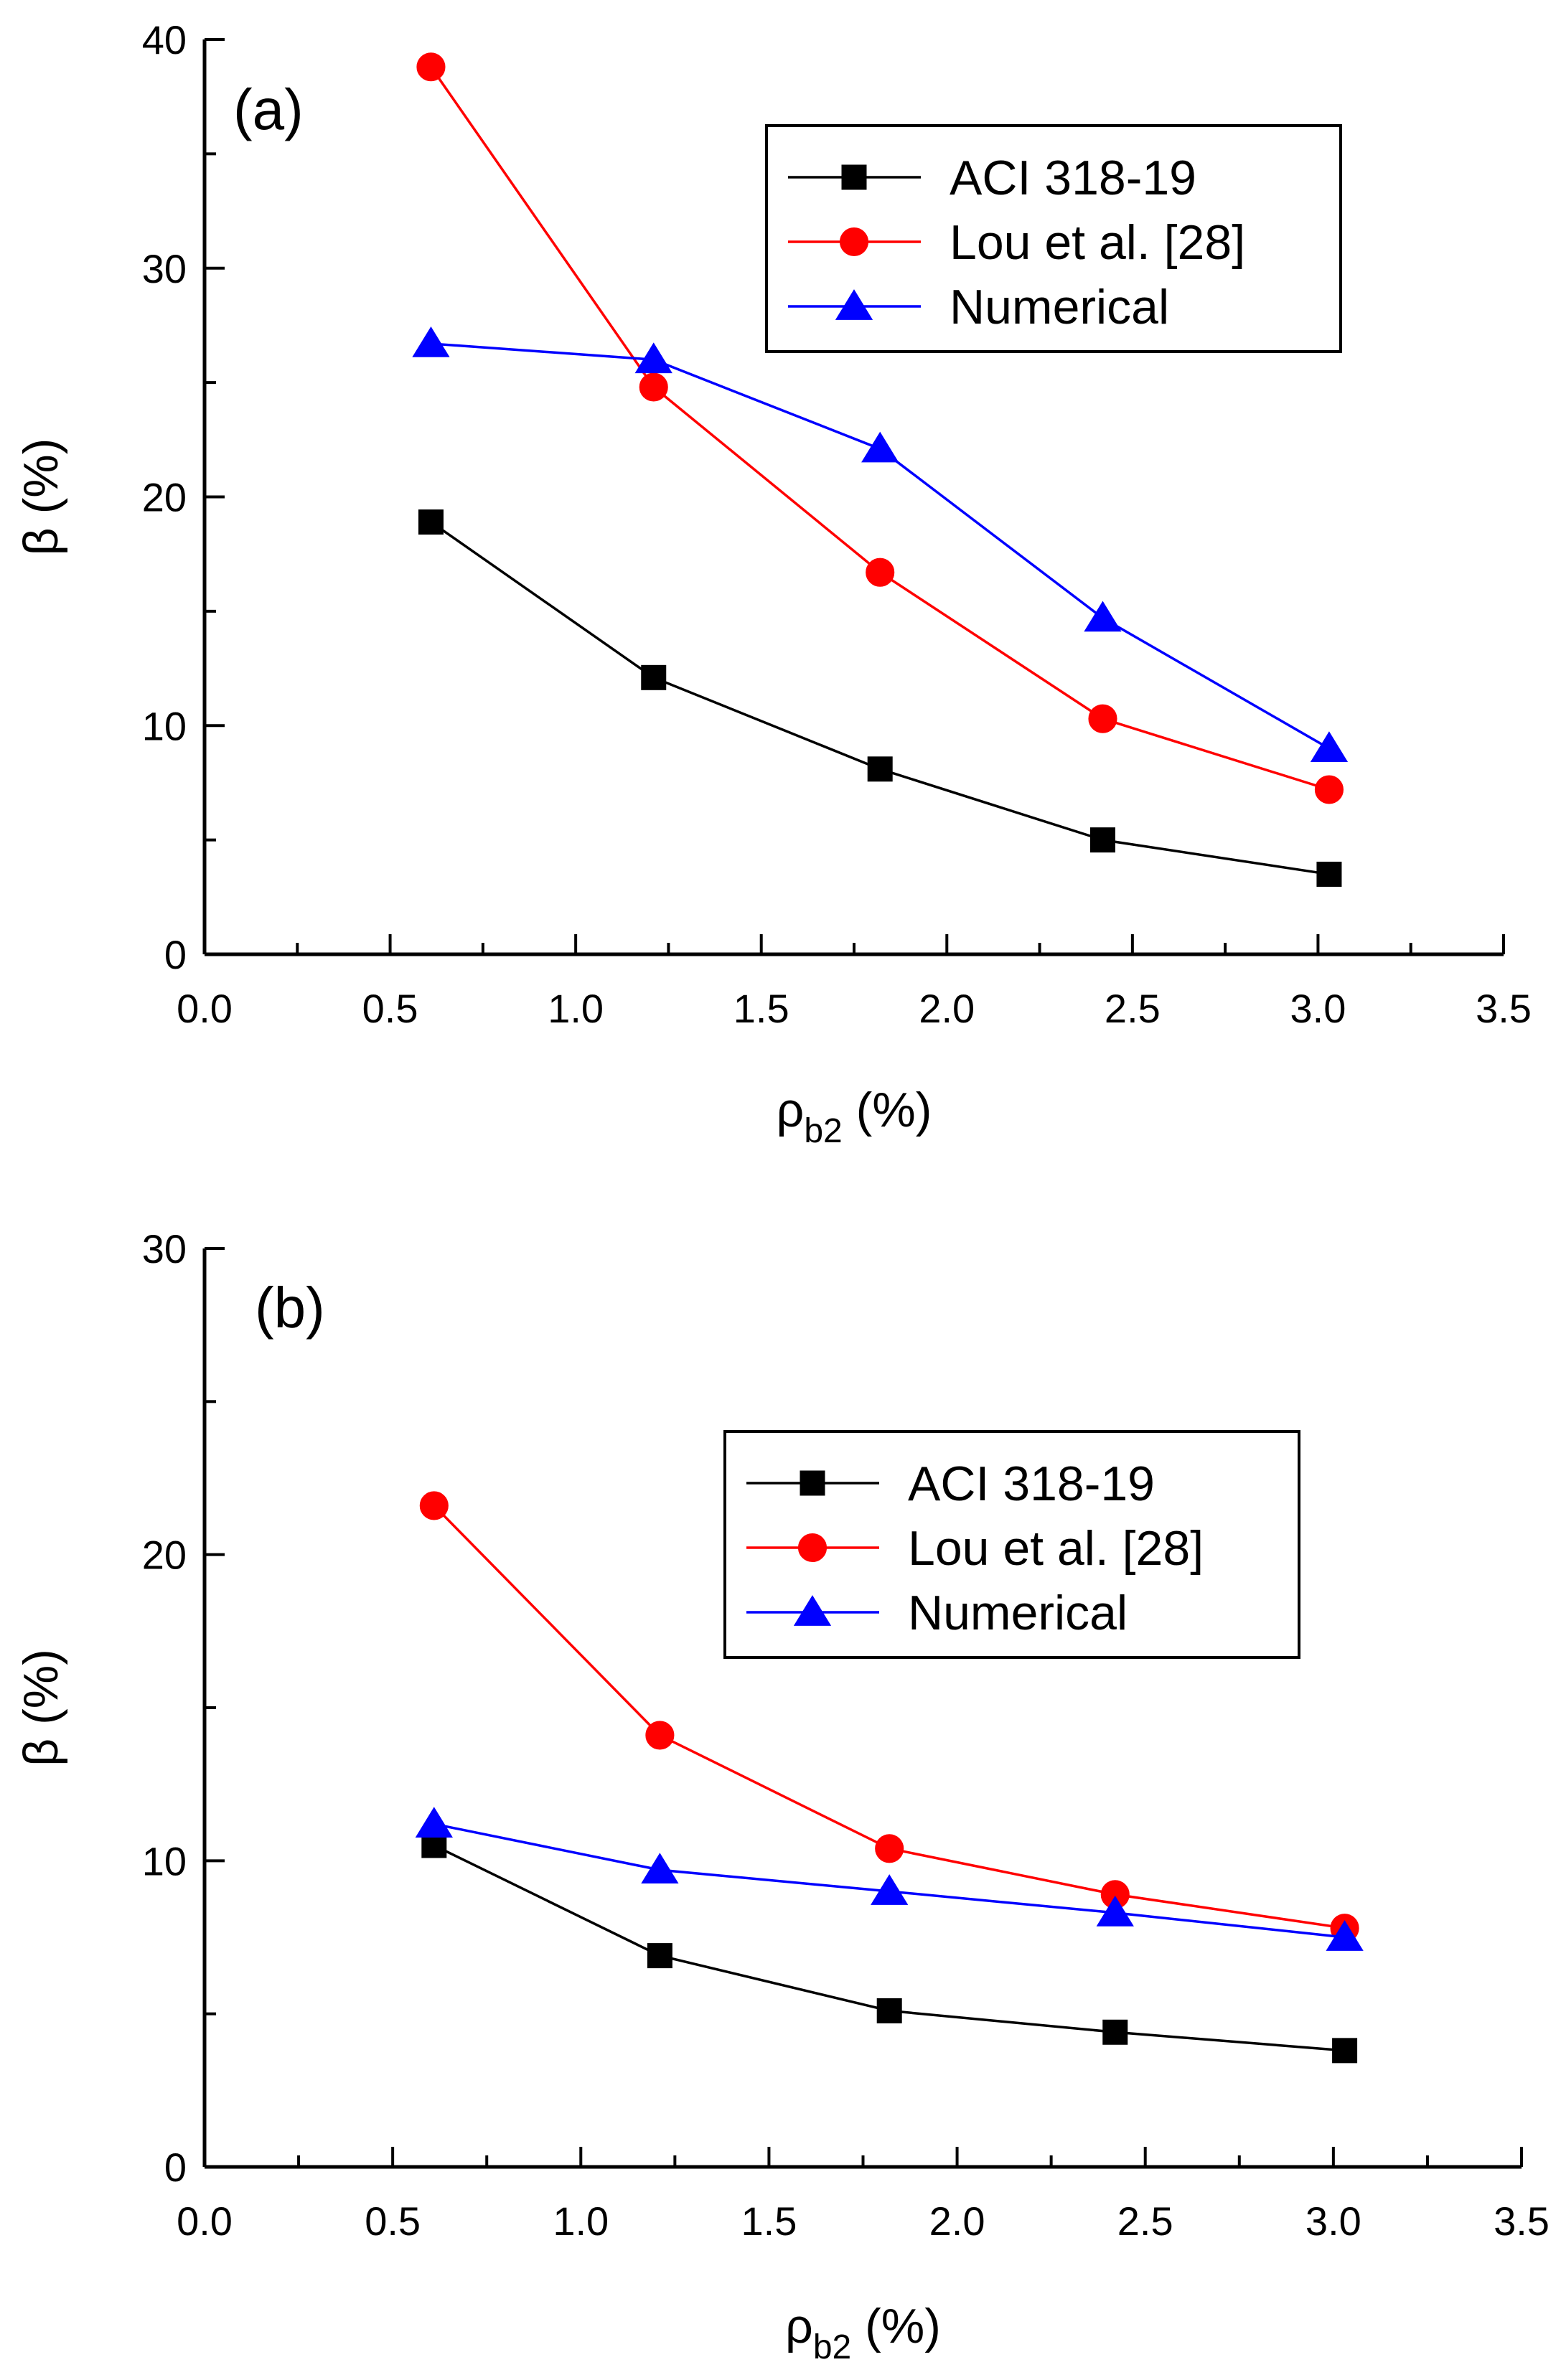 This screenshot has width=1561, height=2380. I want to click on panel-label: (a), so click(268, 109).